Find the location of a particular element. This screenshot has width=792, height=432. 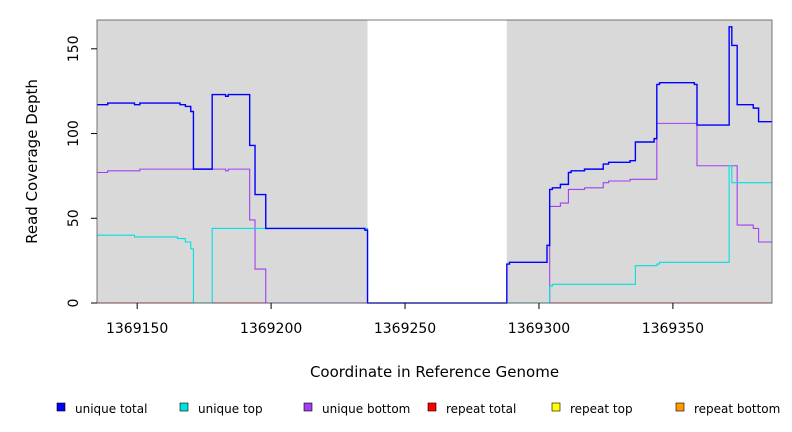

legend-swatch-repeat-top is located at coordinates (556, 407).